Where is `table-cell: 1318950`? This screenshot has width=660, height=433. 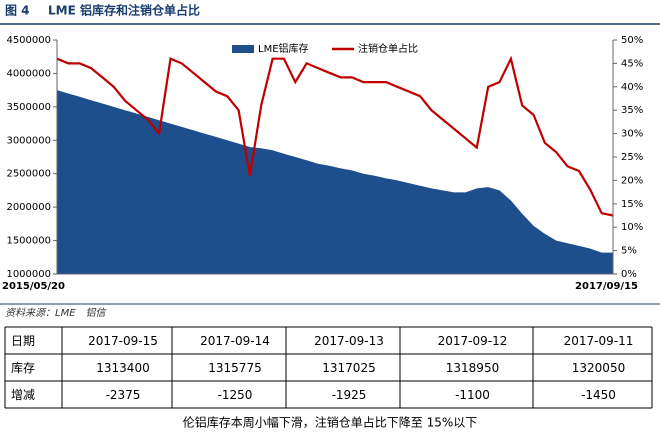
table-cell: 1318950 is located at coordinates (472, 368).